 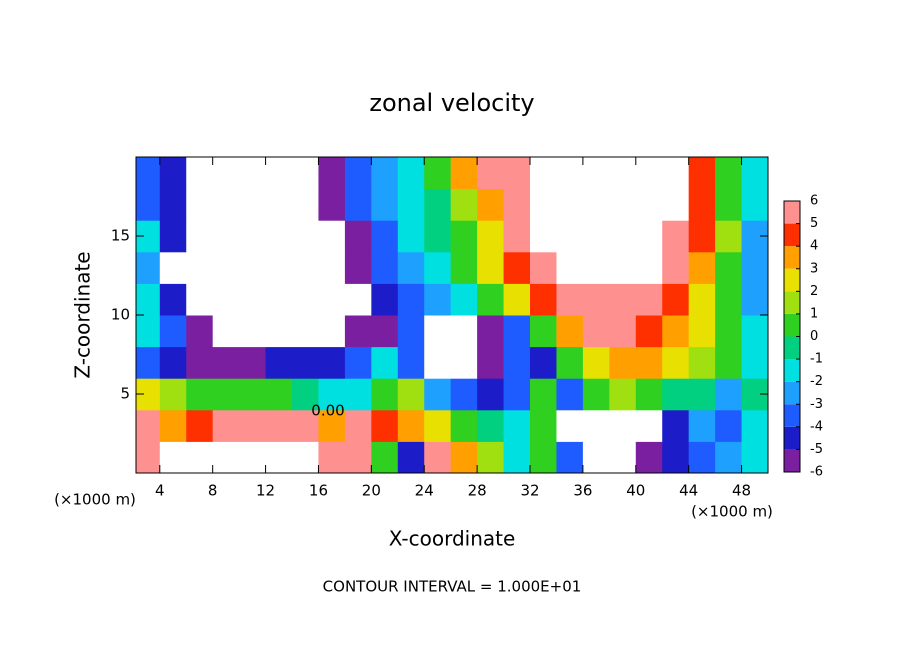 What do you see at coordinates (635, 491) in the screenshot?
I see `x-tick-label: 40` at bounding box center [635, 491].